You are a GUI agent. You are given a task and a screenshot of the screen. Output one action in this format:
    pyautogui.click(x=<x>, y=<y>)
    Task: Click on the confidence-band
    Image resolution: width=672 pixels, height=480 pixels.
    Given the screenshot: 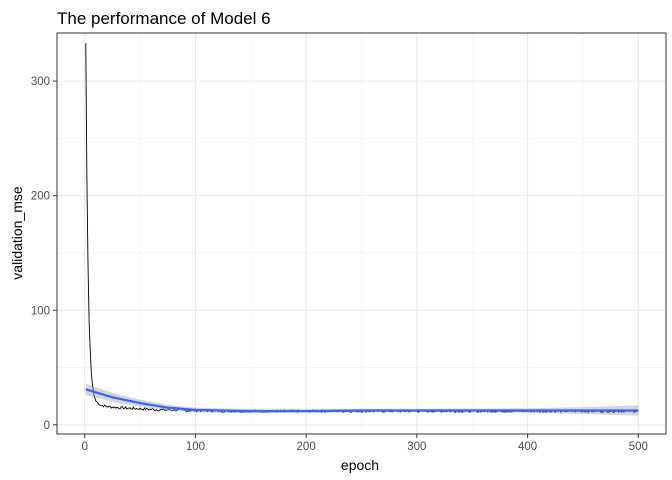 What is the action you would take?
    pyautogui.click(x=362, y=399)
    